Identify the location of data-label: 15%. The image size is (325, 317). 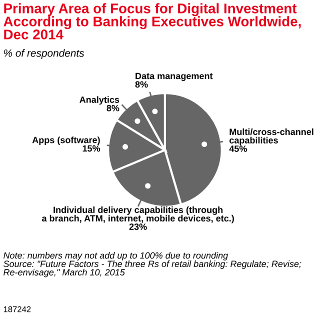
(91, 148).